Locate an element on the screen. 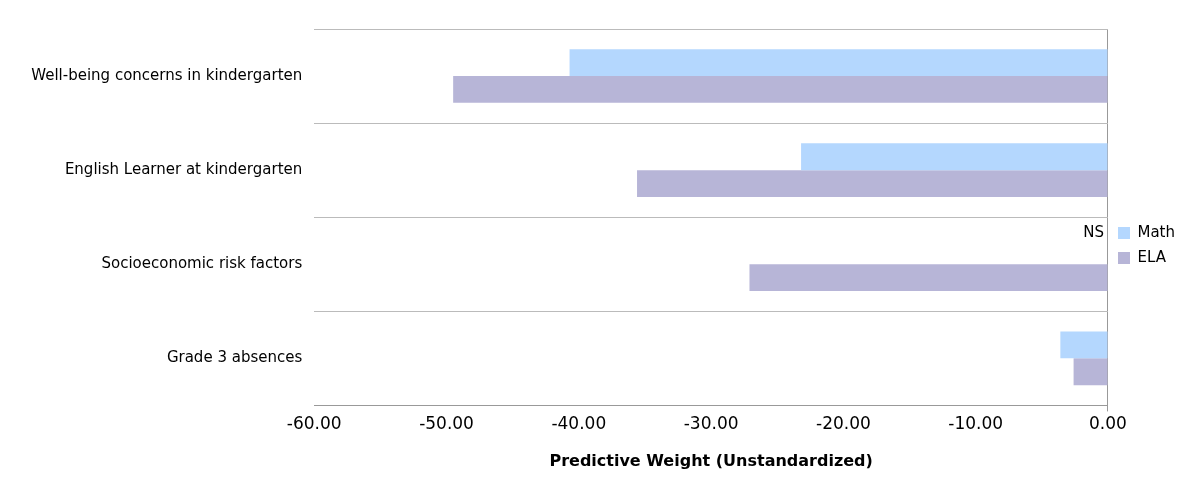  x-axis-title: Predictive Weight (Unstandardized) is located at coordinates (711, 460).